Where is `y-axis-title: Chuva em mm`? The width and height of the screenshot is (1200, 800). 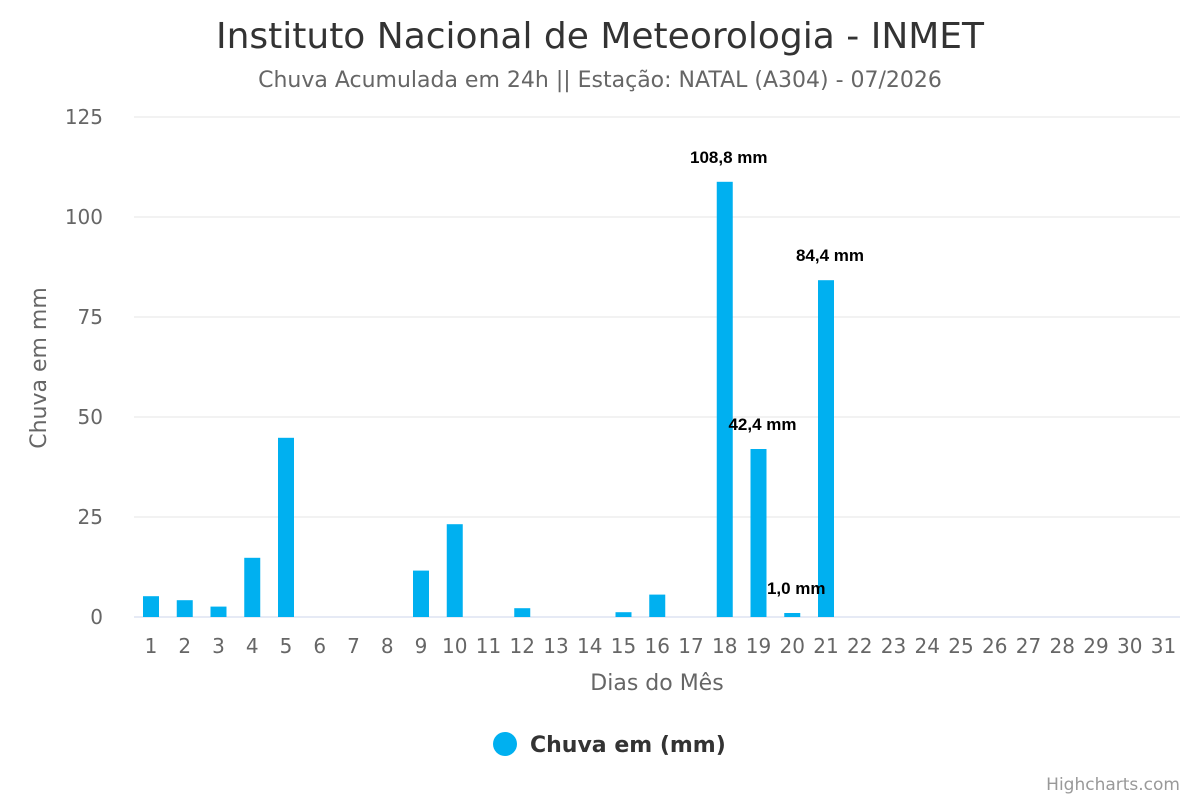 y-axis-title: Chuva em mm is located at coordinates (39, 368).